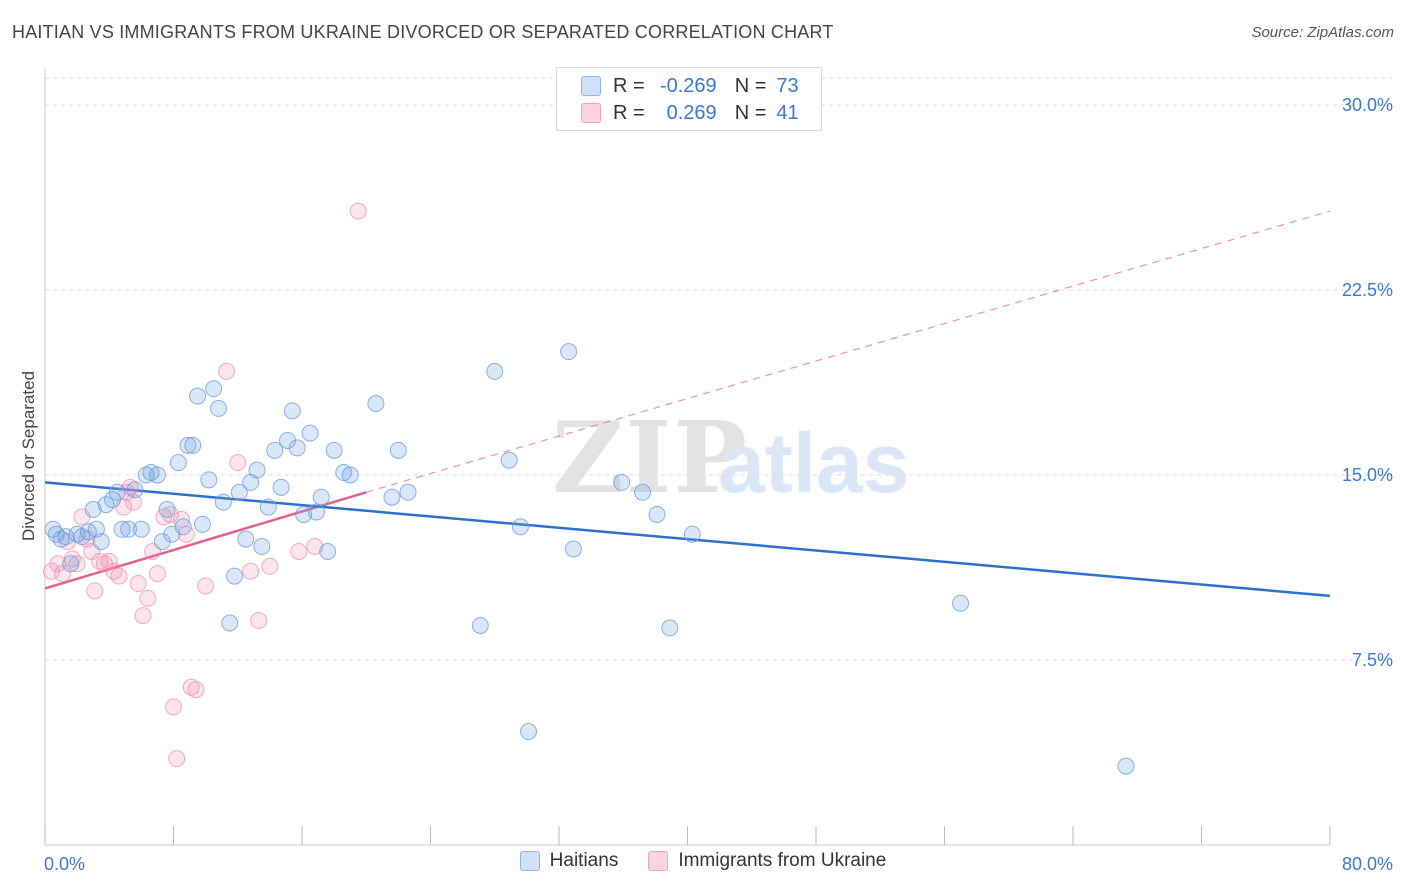  I want to click on legend-row-haitians: R = -0.269 N = 73, so click(699, 86).